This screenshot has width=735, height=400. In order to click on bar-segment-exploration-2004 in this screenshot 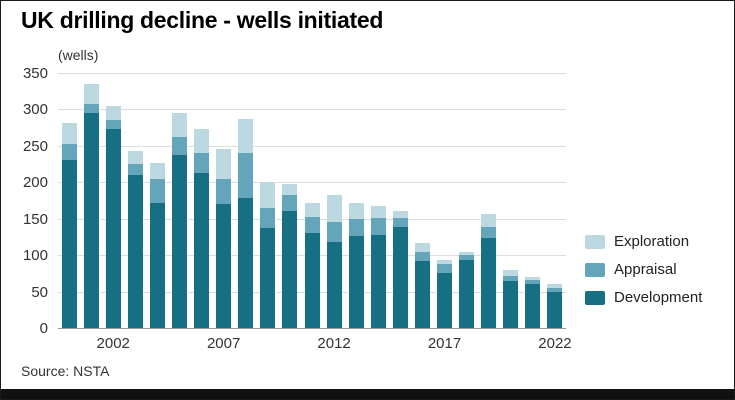, I will do `click(157, 171)`.